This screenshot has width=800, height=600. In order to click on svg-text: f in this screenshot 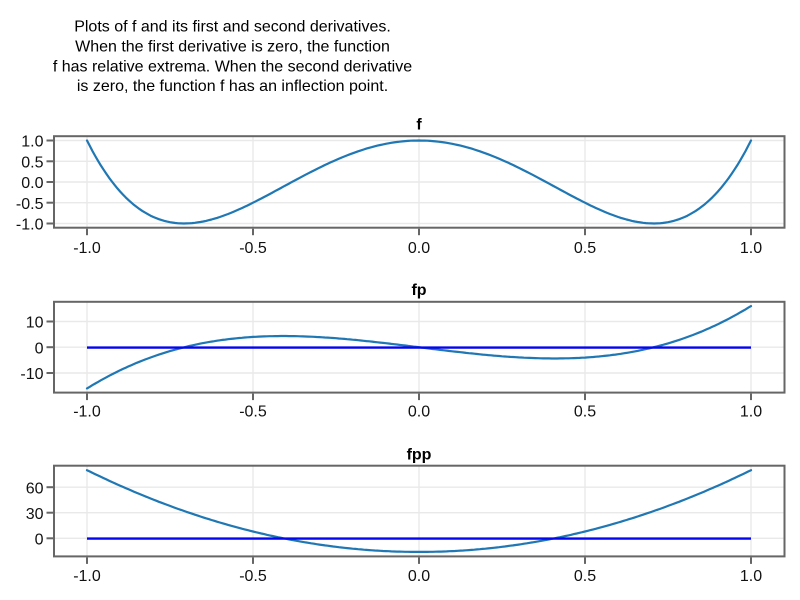, I will do `click(419, 125)`.